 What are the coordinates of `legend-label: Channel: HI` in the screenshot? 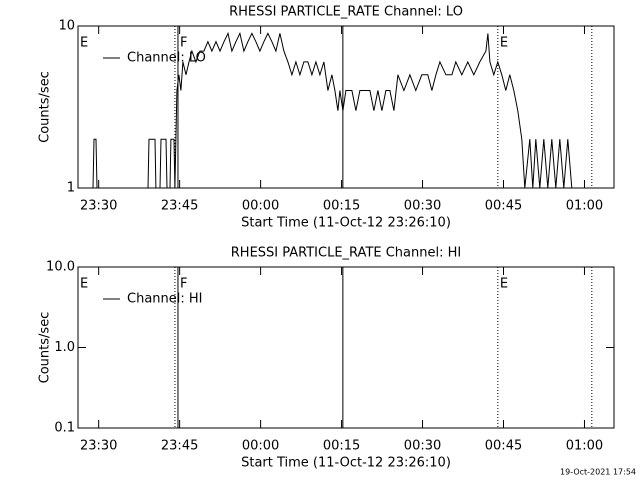 It's located at (165, 299).